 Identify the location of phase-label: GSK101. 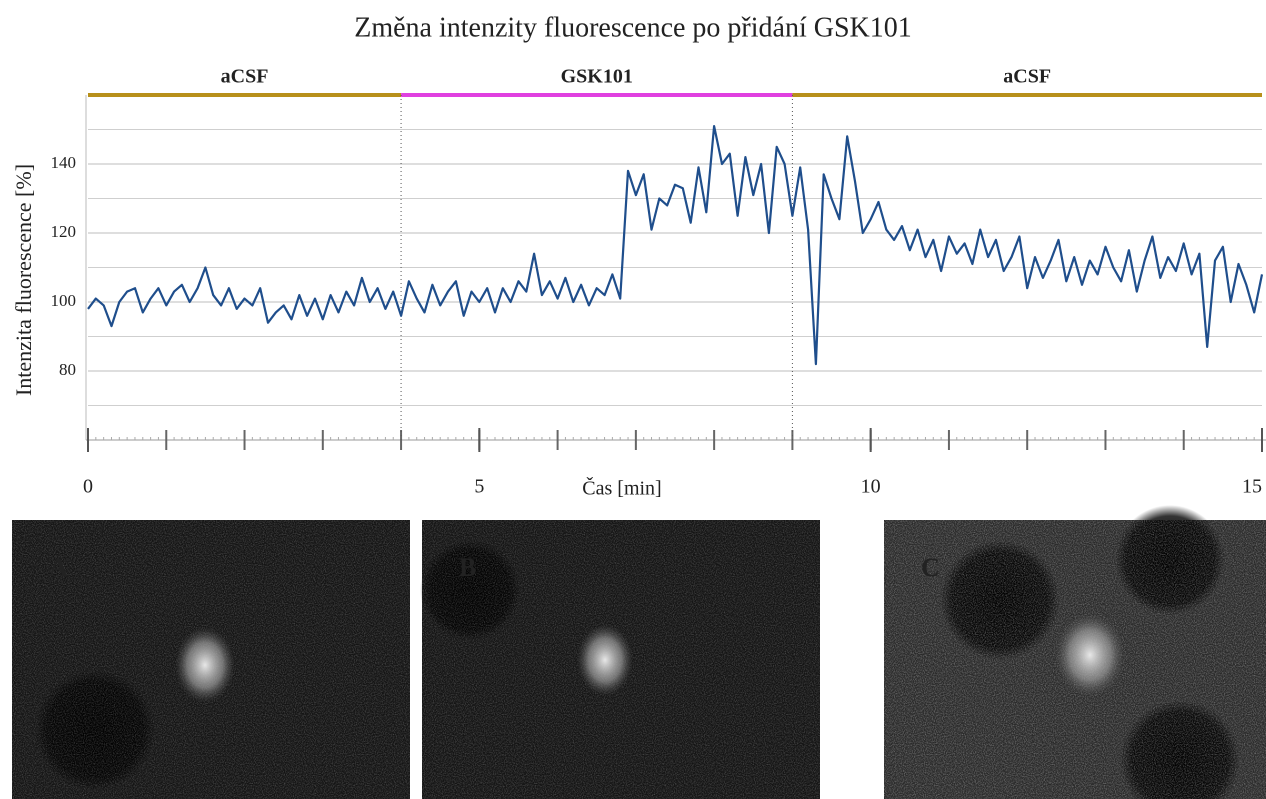
(597, 77).